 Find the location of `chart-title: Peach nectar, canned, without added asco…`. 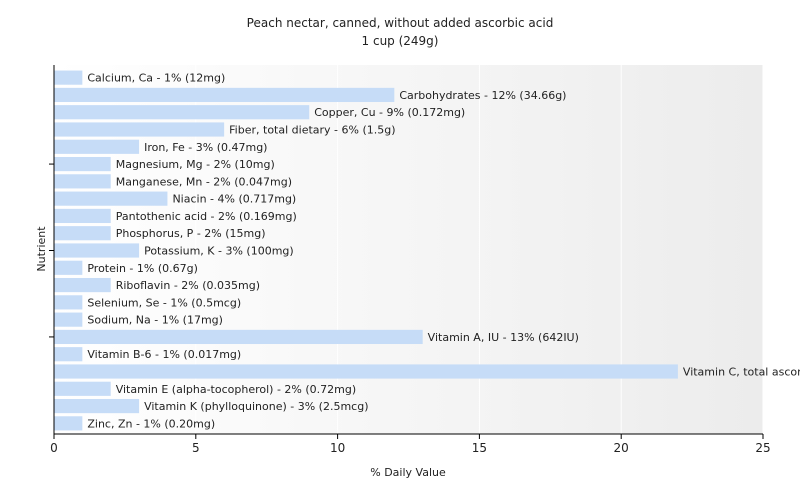

chart-title: Peach nectar, canned, without added asco… is located at coordinates (400, 23).